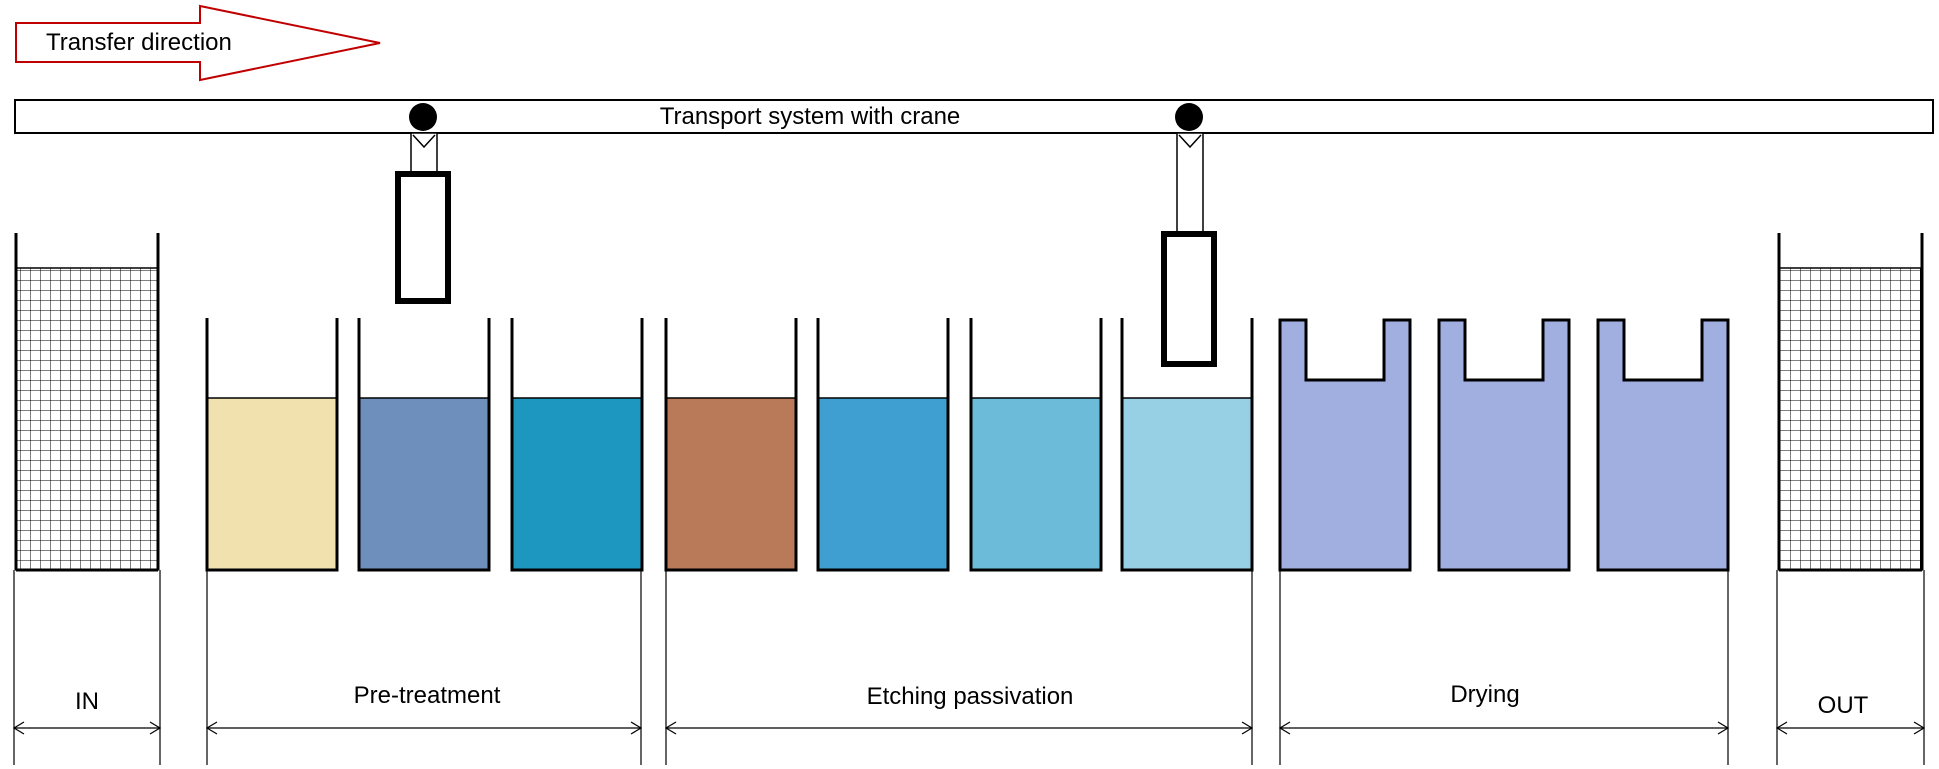 The image size is (1939, 769). Describe the element at coordinates (1843, 705) in the screenshot. I see `section-label-out: OUT` at that location.